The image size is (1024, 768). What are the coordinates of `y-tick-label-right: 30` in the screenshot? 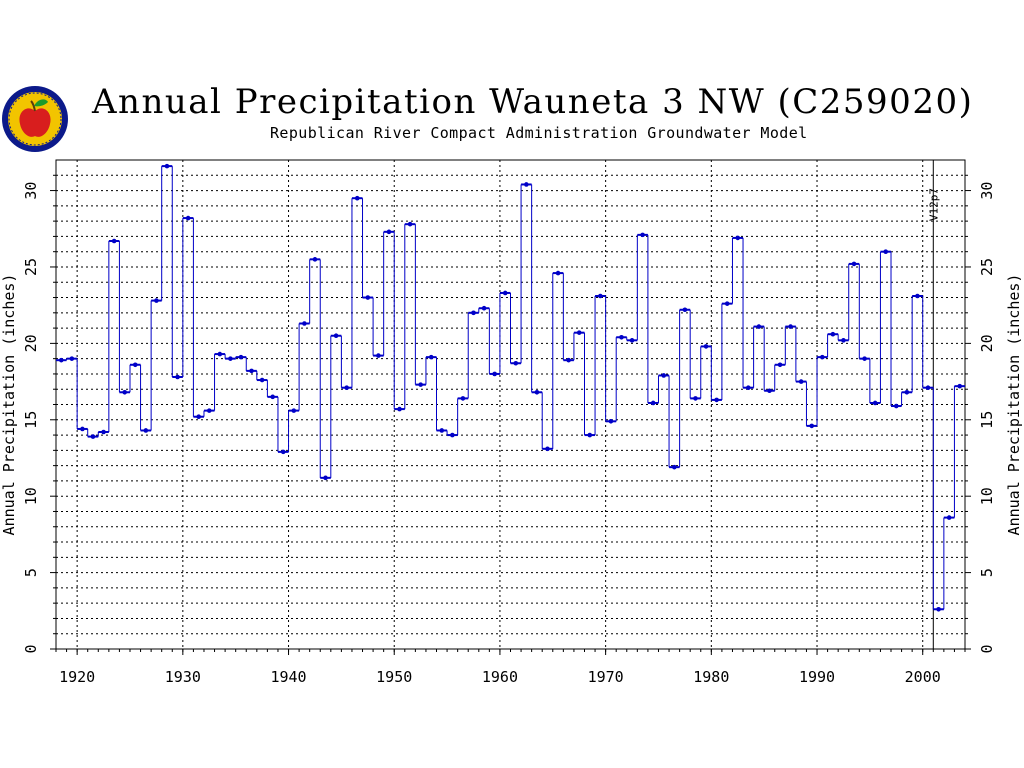 It's located at (987, 191).